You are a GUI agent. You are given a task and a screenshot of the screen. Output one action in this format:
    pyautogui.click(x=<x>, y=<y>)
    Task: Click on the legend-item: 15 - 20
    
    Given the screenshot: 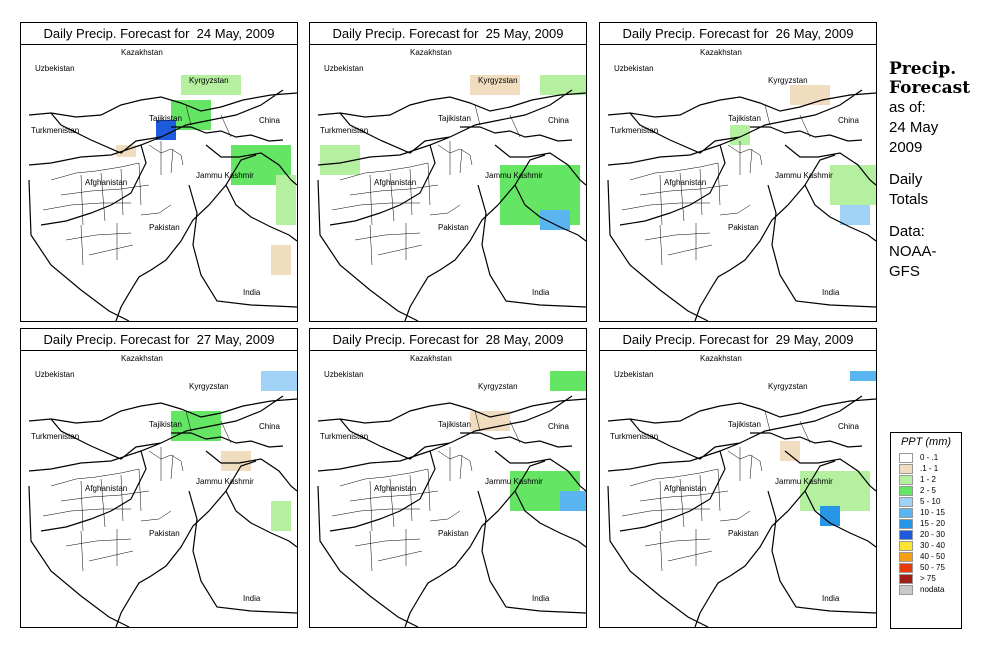 What is the action you would take?
    pyautogui.click(x=930, y=523)
    